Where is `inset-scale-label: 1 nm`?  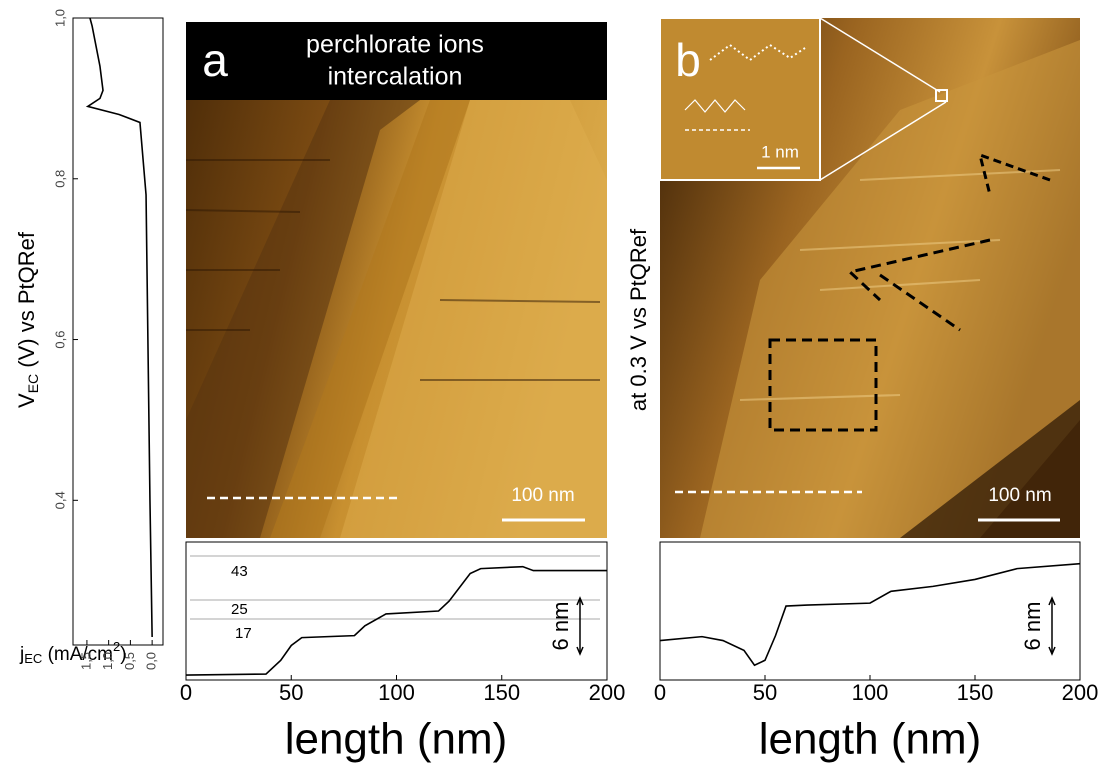
inset-scale-label: 1 nm is located at coordinates (780, 151).